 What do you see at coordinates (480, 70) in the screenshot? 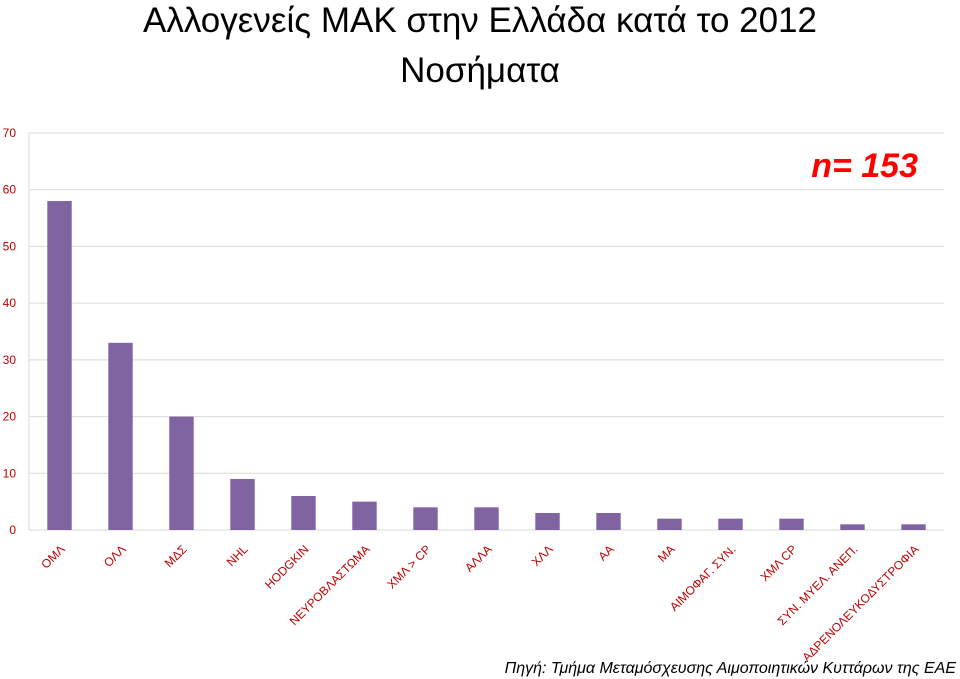
I see `chart-subtitle: Νοσήματα` at bounding box center [480, 70].